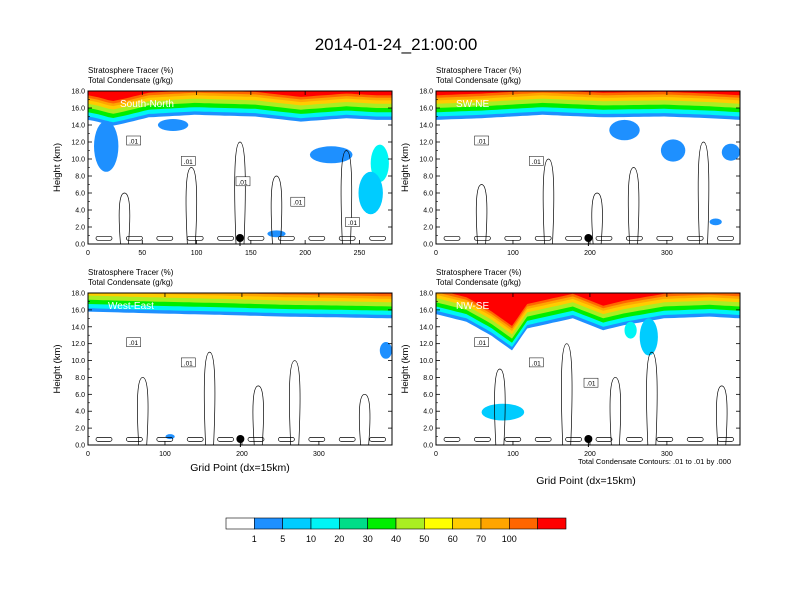 This screenshot has height=612, width=792. I want to click on x-tick-label: 250, so click(360, 253).